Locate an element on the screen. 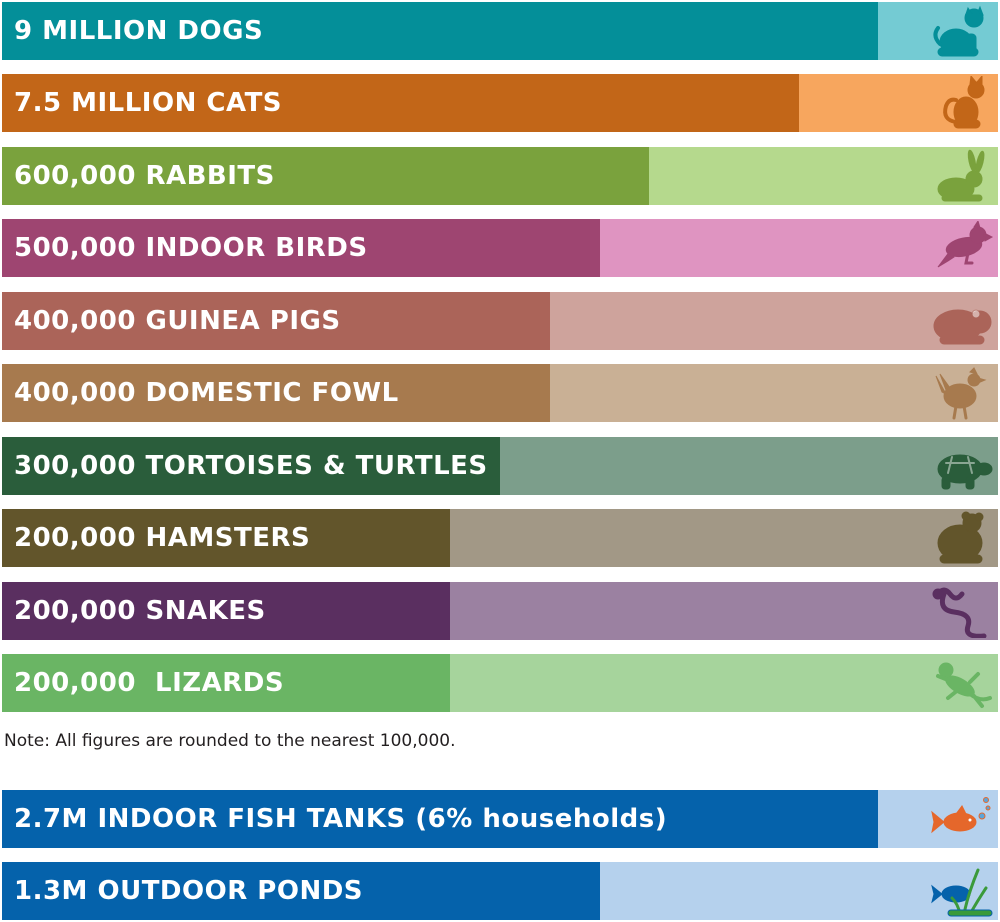 Image resolution: width=1000 pixels, height=922 pixels. bar-row: 300,000 TORTOISES & TURTLES is located at coordinates (500, 466).